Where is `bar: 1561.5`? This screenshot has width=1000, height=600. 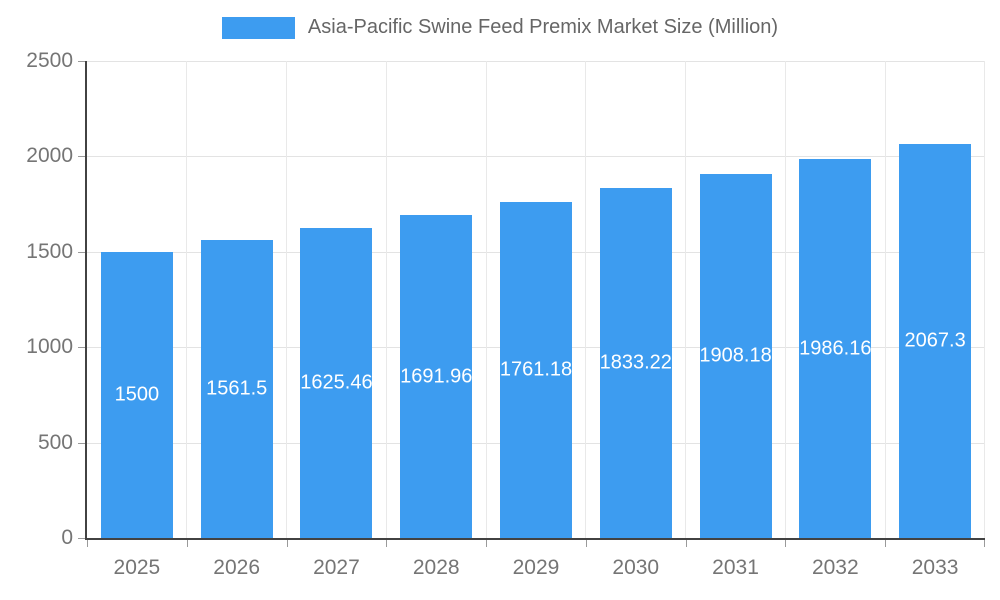
bar: 1561.5 is located at coordinates (236, 389).